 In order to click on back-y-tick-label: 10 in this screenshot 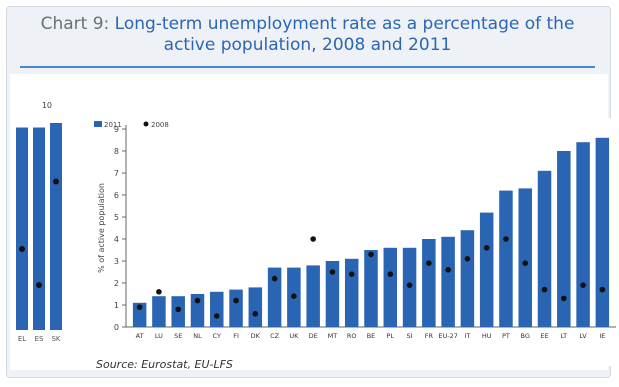, I will do `click(47, 105)`.